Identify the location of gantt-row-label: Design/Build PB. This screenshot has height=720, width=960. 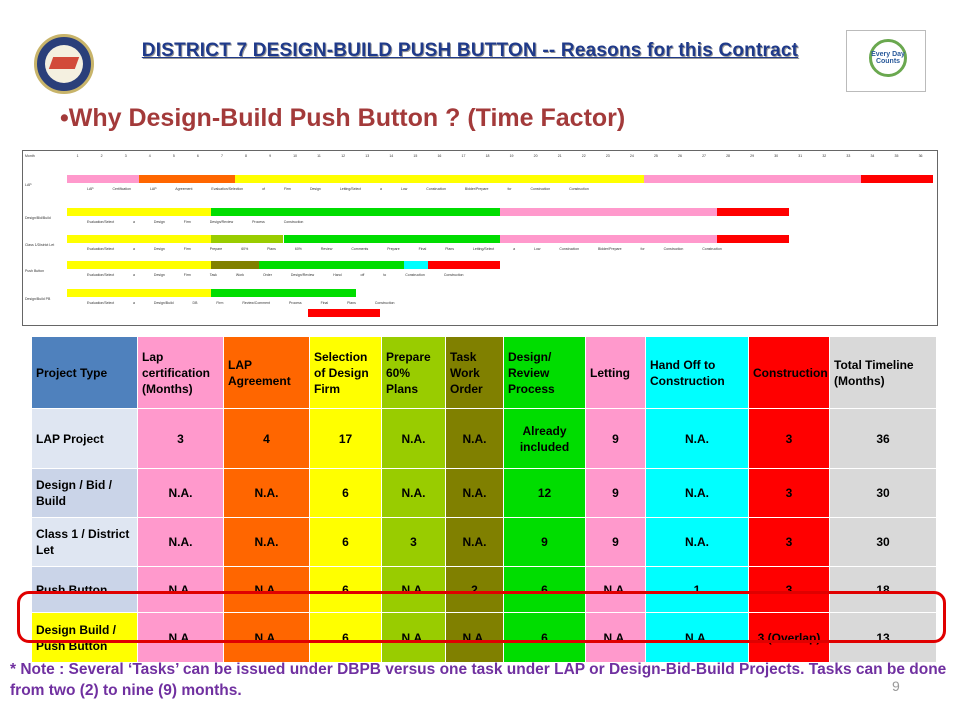
(38, 299).